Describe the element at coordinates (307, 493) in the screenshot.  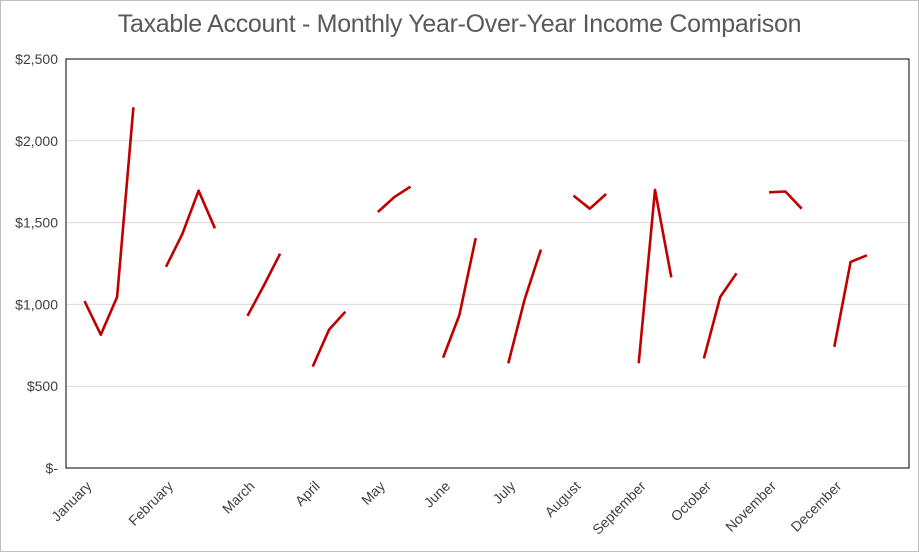
I see `x-tick-label: April` at that location.